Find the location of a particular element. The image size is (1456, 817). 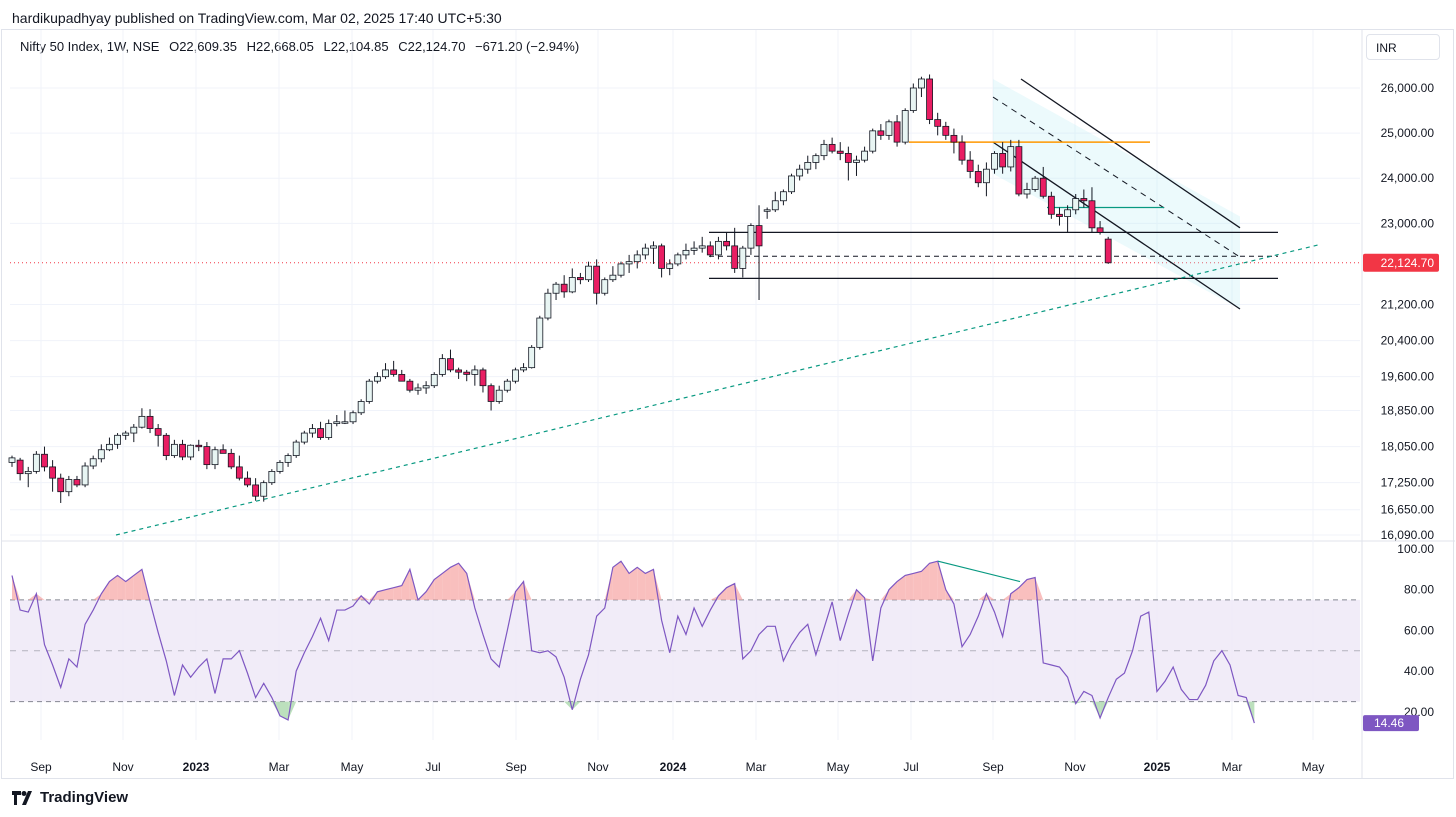

tradingview-logo-icon is located at coordinates (22, 797).